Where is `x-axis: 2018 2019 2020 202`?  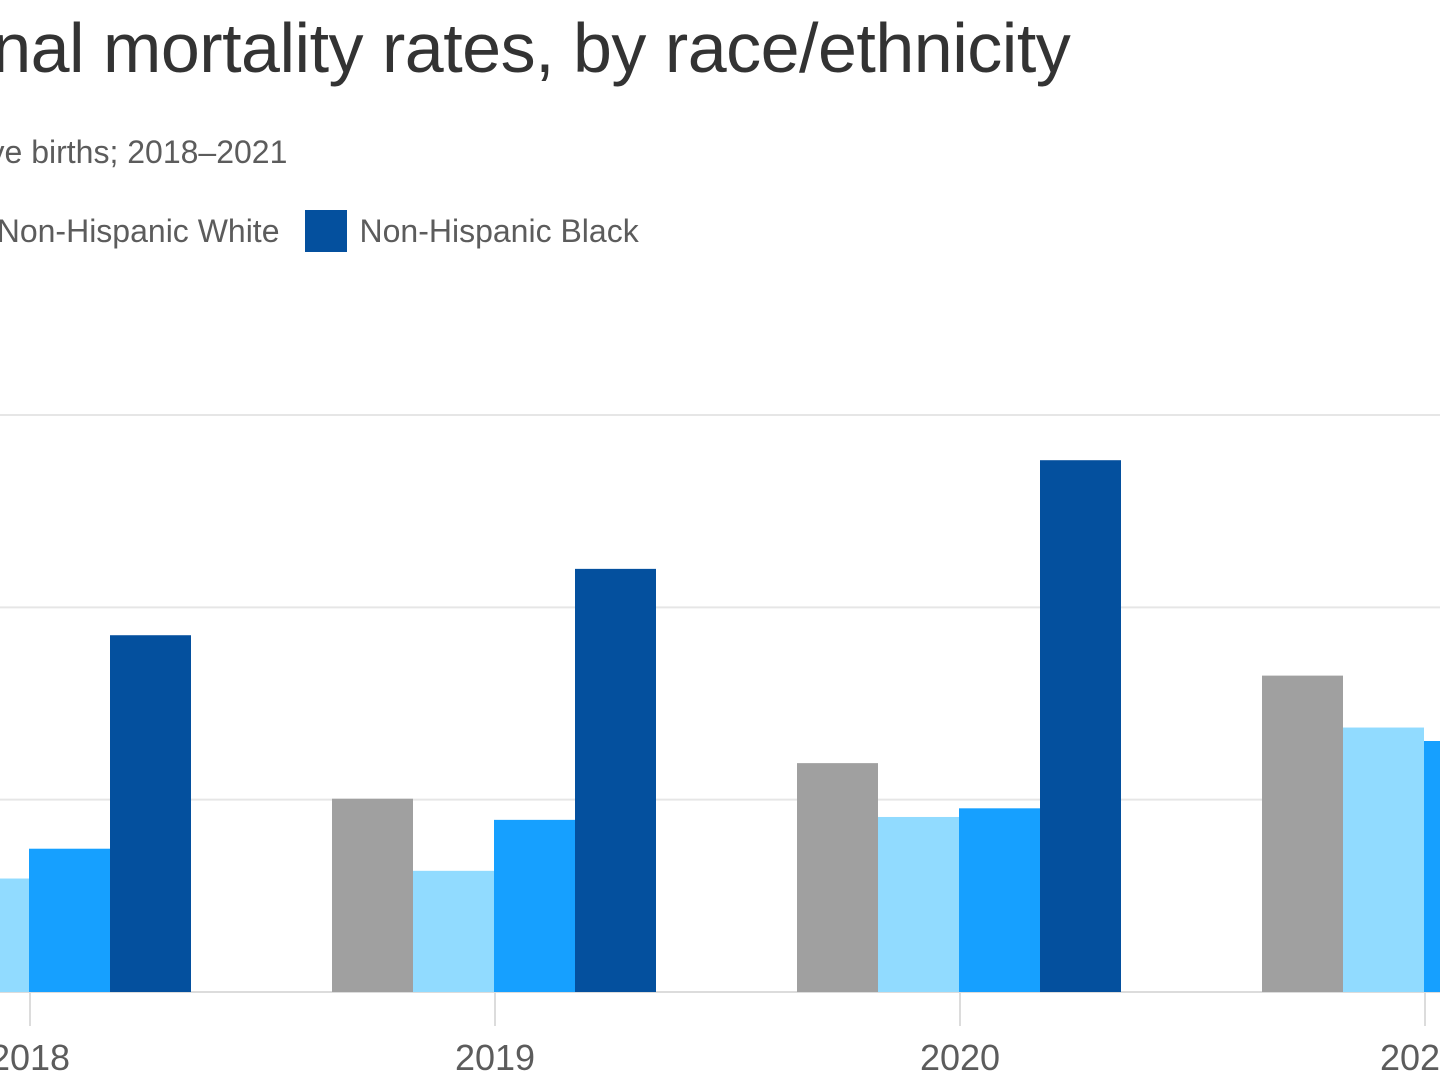 x-axis: 2018 2019 2020 202 is located at coordinates (720, 1035).